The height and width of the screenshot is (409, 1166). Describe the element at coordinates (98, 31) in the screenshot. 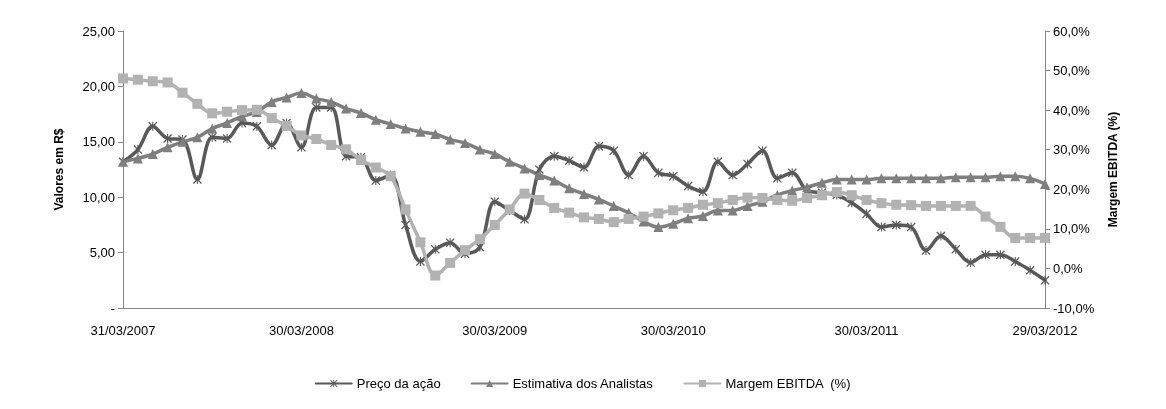

I see `y-tick-label: 25,00` at that location.